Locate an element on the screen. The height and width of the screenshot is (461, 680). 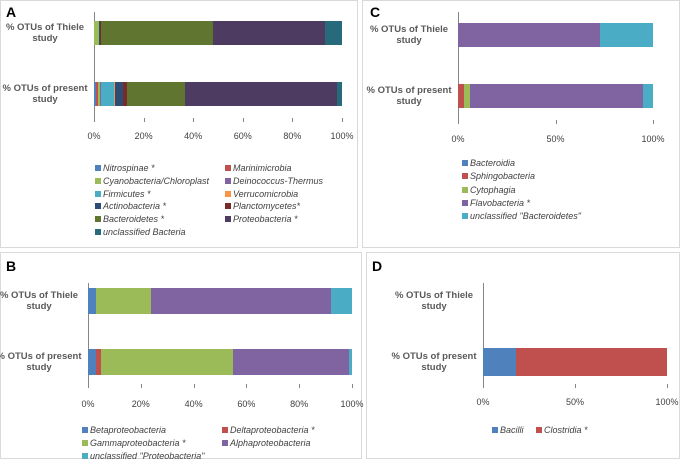
legend-label: Verrucomicrobia is located at coordinates (266, 193).